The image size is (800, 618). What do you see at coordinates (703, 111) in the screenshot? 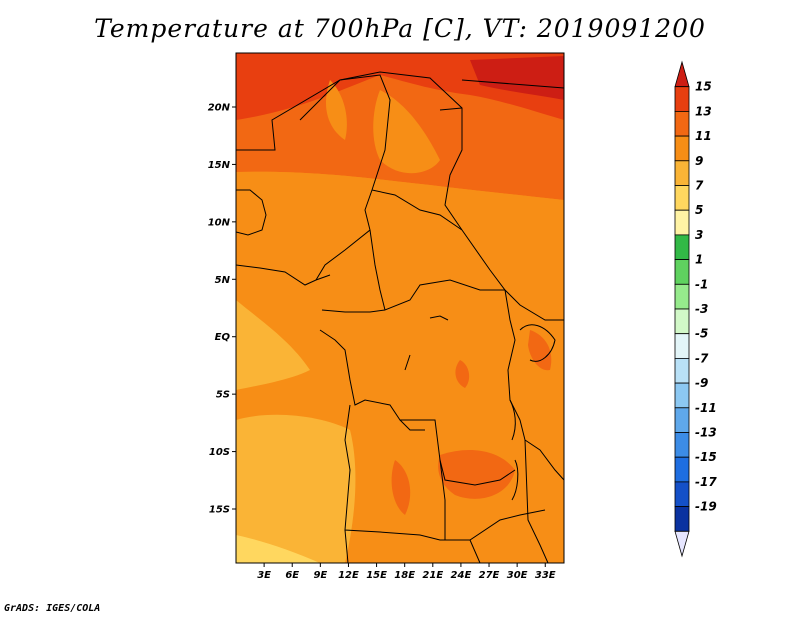
I see `colorbar-label: 13` at bounding box center [703, 111].